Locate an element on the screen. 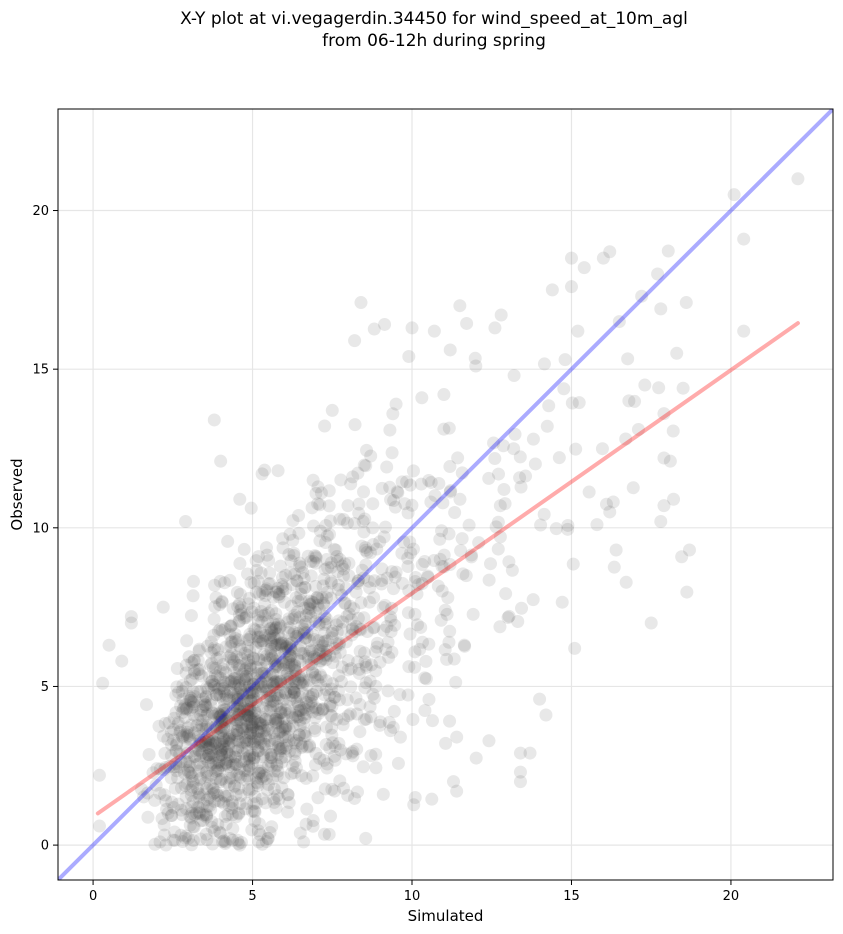 The height and width of the screenshot is (934, 843). x-tick-label: 20 is located at coordinates (731, 896).